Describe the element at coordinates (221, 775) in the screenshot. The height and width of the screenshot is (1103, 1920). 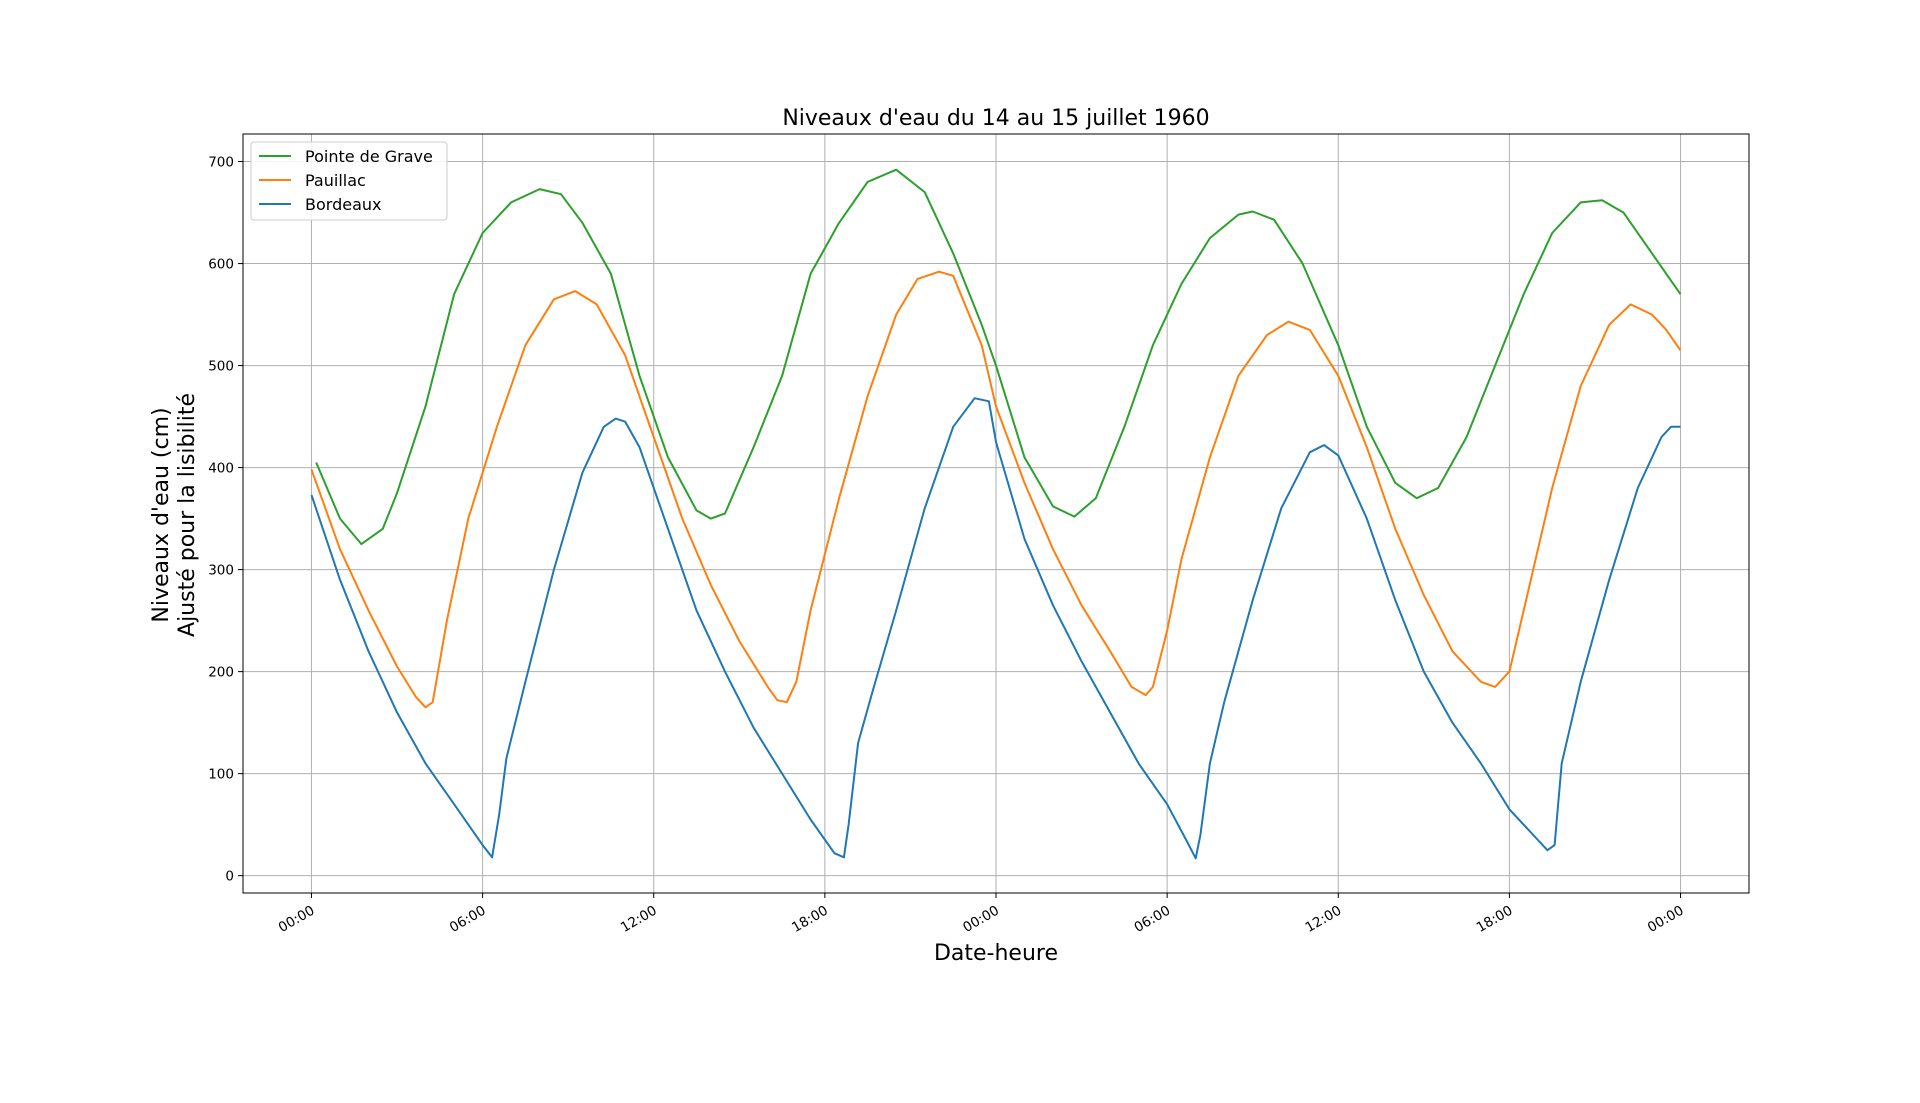
I see `y-tick-label: 100` at that location.